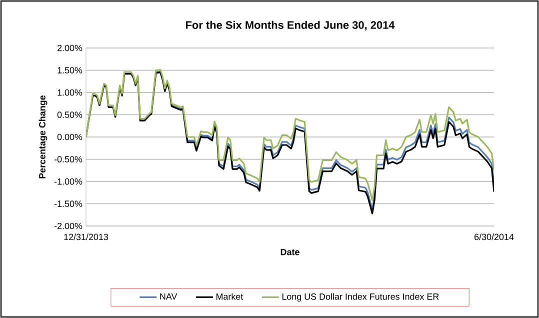 The width and height of the screenshot is (539, 318). Describe the element at coordinates (169, 296) in the screenshot. I see `legend-label: NAV` at that location.